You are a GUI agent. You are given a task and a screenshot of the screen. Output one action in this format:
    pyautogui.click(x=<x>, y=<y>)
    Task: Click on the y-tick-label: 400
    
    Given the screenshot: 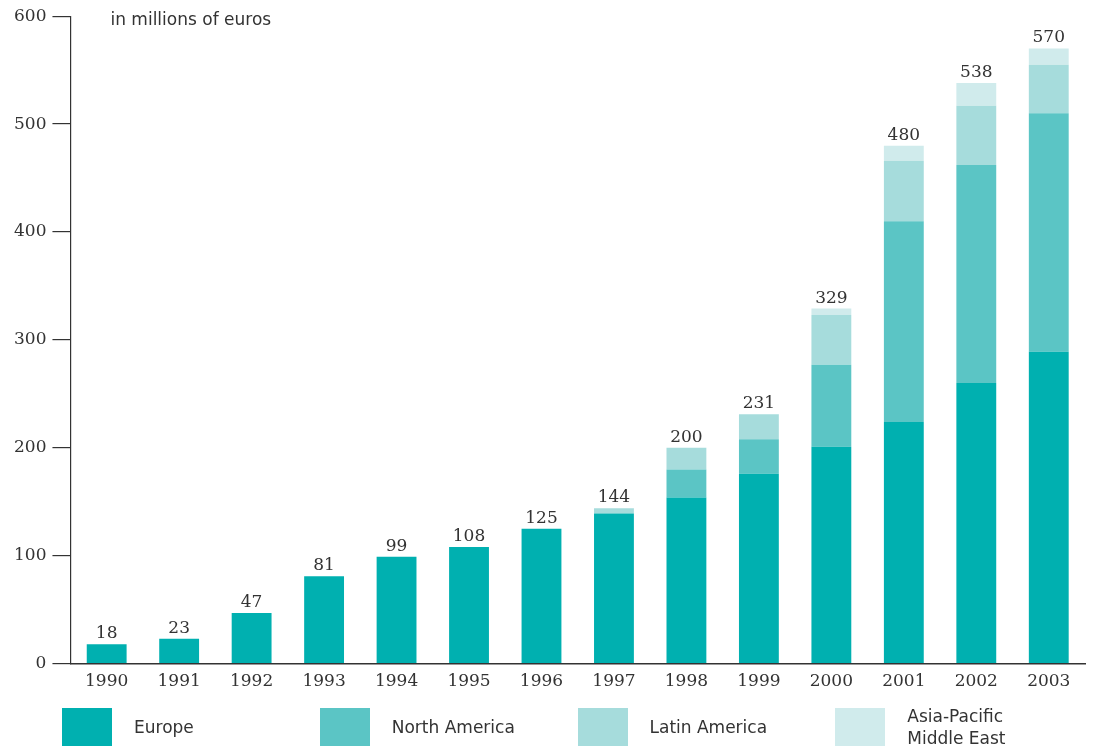 What is the action you would take?
    pyautogui.click(x=30, y=230)
    